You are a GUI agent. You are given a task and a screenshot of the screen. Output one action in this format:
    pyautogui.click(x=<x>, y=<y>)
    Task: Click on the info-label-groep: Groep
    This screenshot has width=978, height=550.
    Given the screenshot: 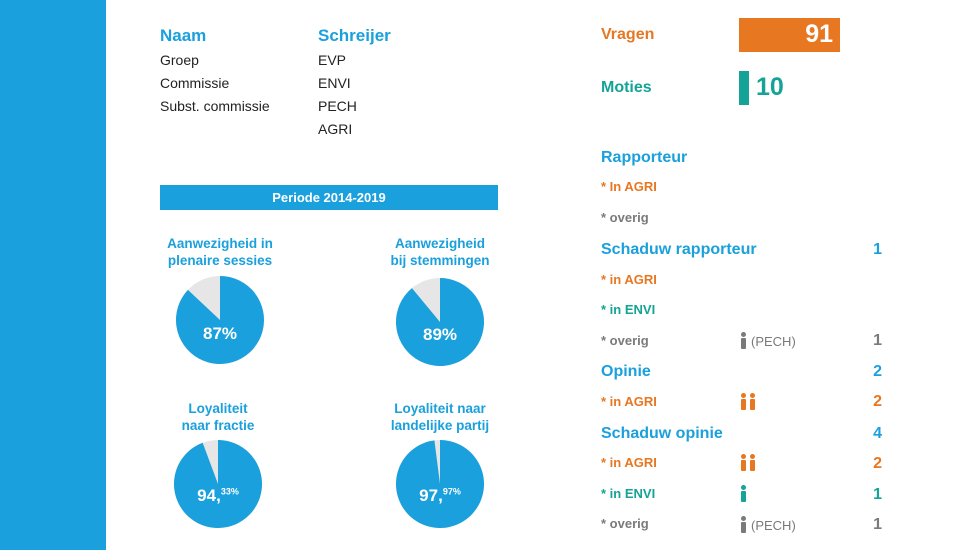 What is the action you would take?
    pyautogui.click(x=179, y=60)
    